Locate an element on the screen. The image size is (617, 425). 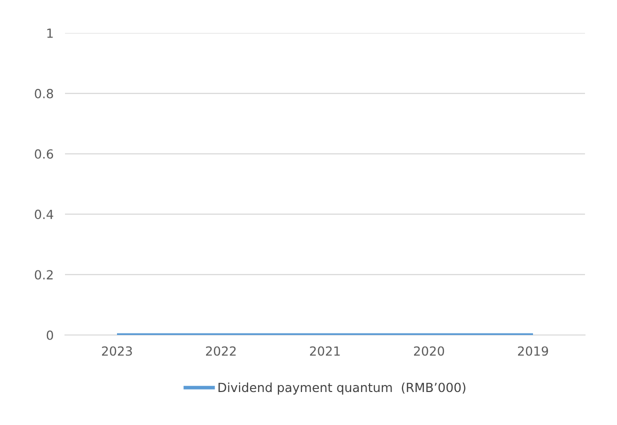
x-tick-label: 2022 is located at coordinates (221, 351).